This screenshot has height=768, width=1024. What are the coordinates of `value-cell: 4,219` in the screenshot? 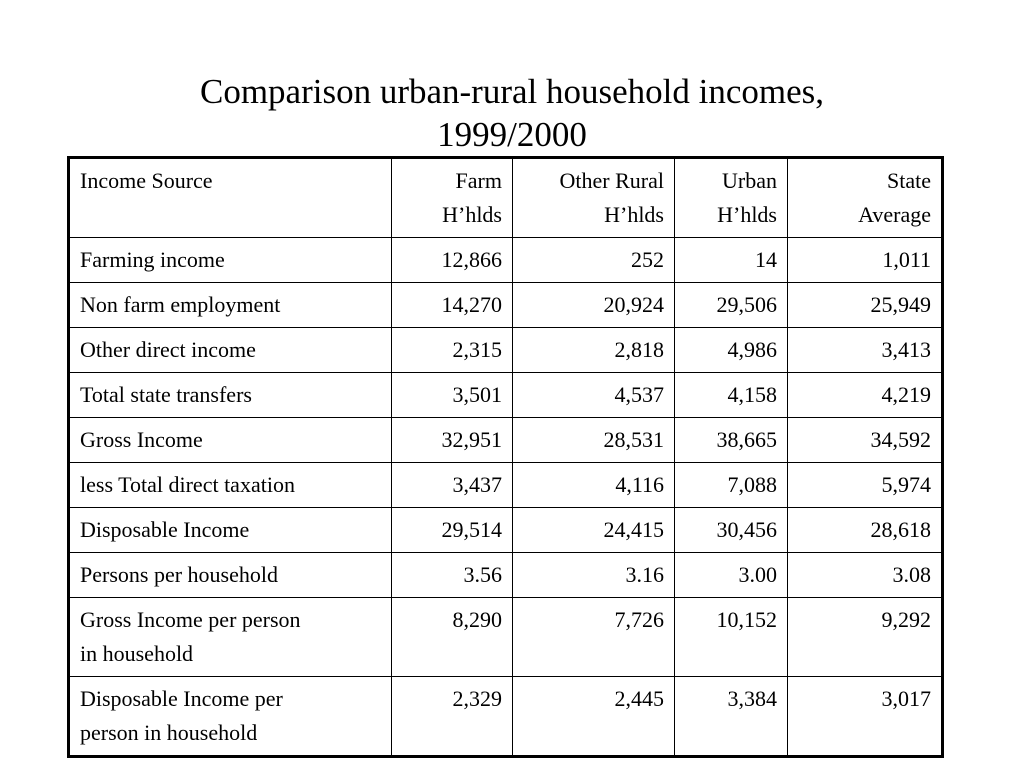 It's located at (865, 395).